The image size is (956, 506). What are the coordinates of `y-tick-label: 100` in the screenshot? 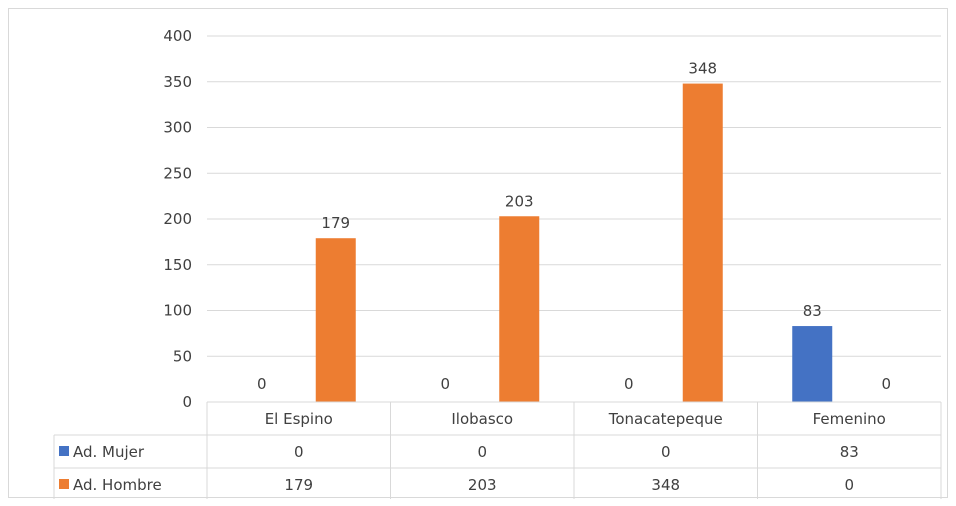 It's located at (177, 311).